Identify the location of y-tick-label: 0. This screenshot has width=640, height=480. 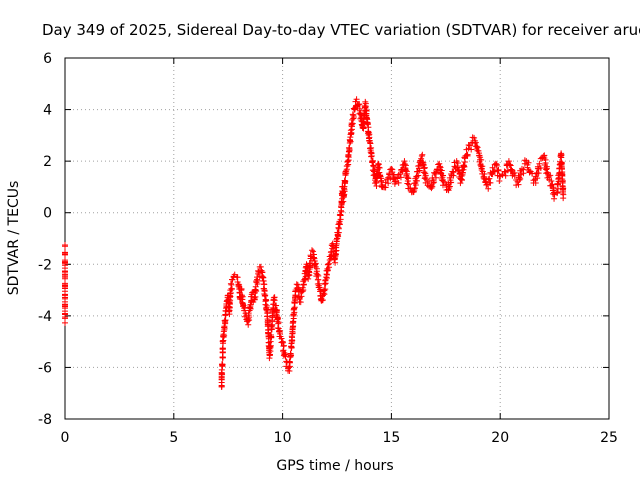
(47, 214).